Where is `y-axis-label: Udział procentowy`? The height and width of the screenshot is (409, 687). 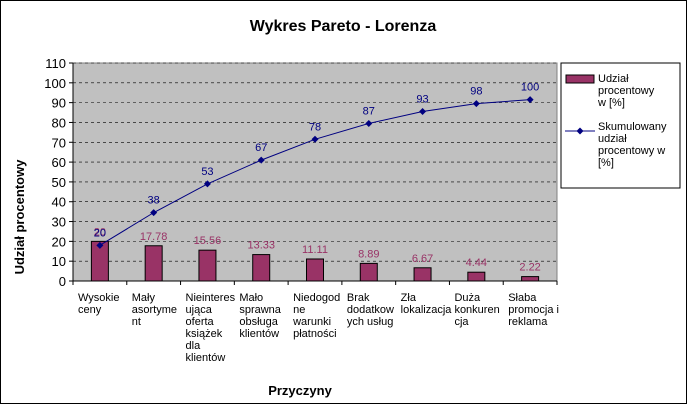 y-axis-label: Udział procentowy is located at coordinates (19, 217).